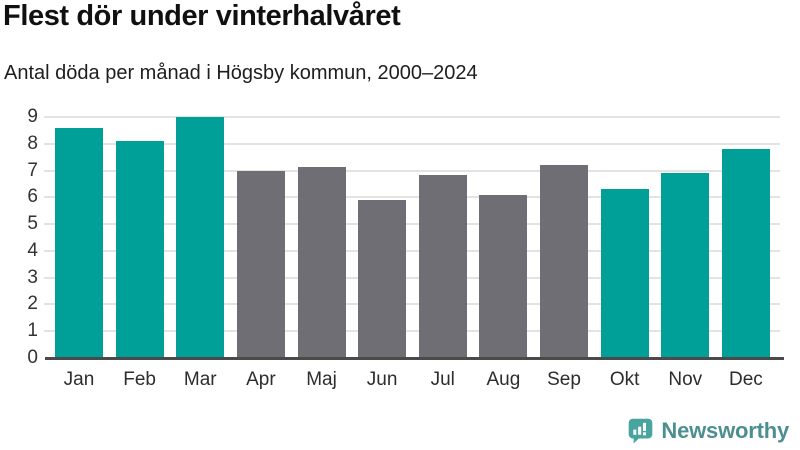  Describe the element at coordinates (745, 379) in the screenshot. I see `x-tick-label-dec: Dec` at that location.